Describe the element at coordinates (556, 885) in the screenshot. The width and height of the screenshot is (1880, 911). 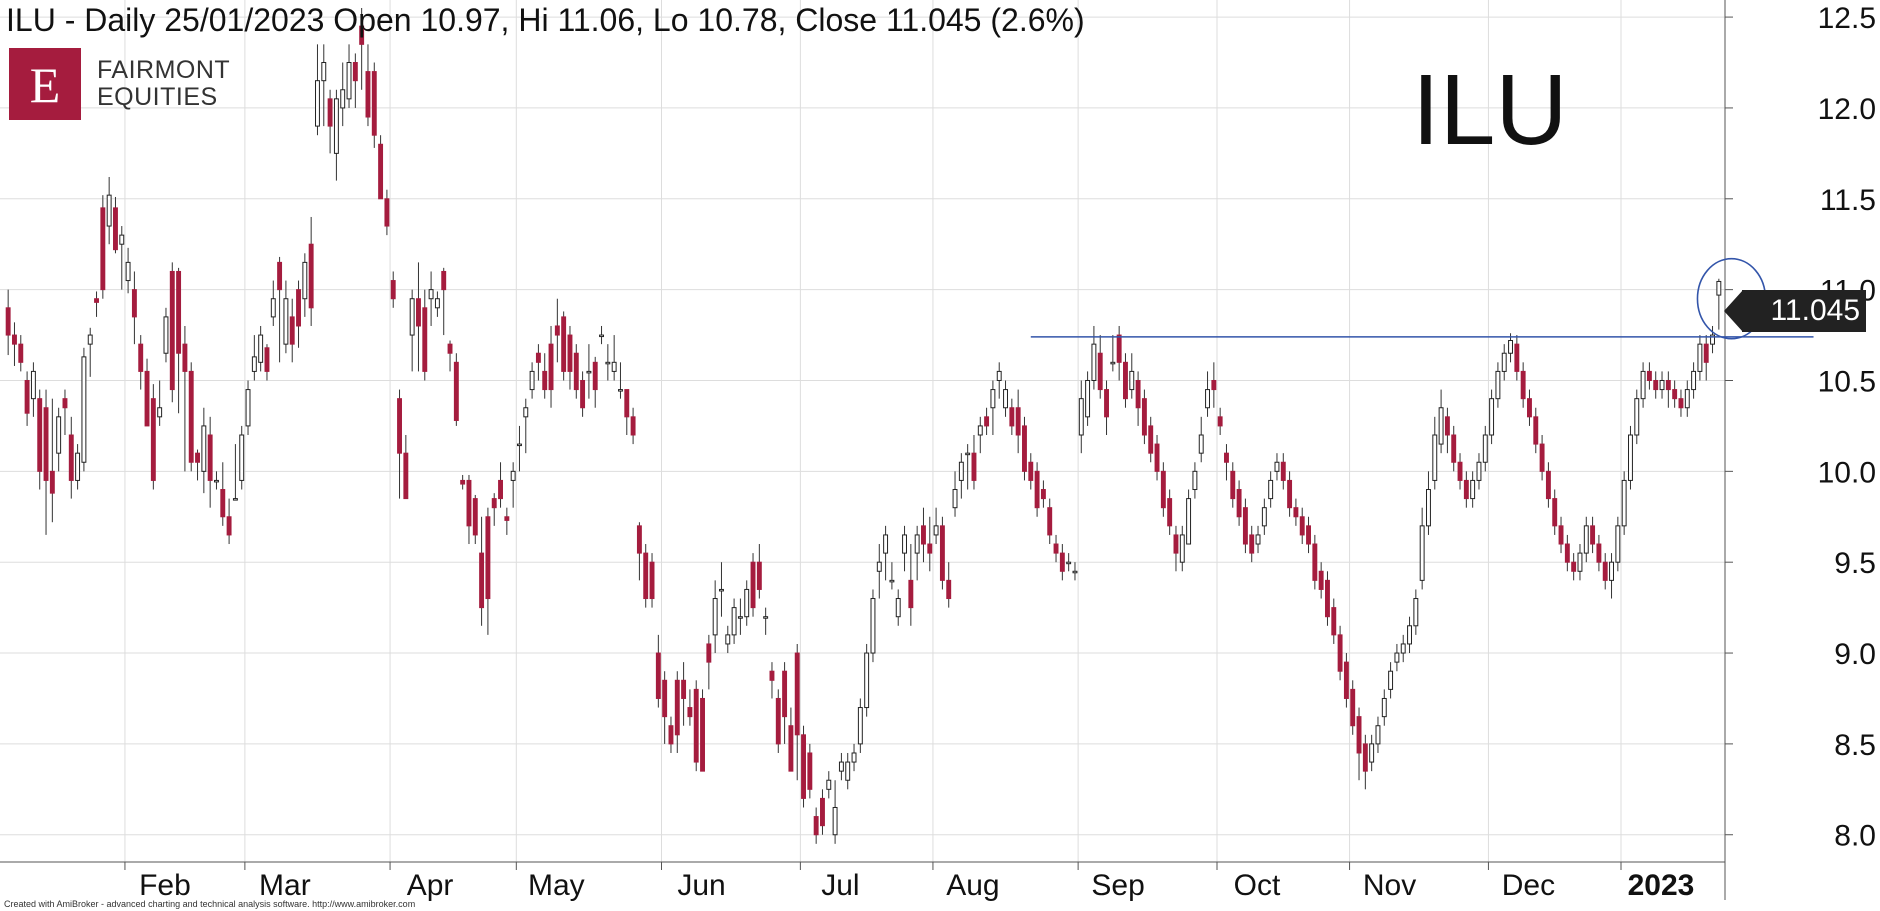
I see `x-tick-label: May` at that location.